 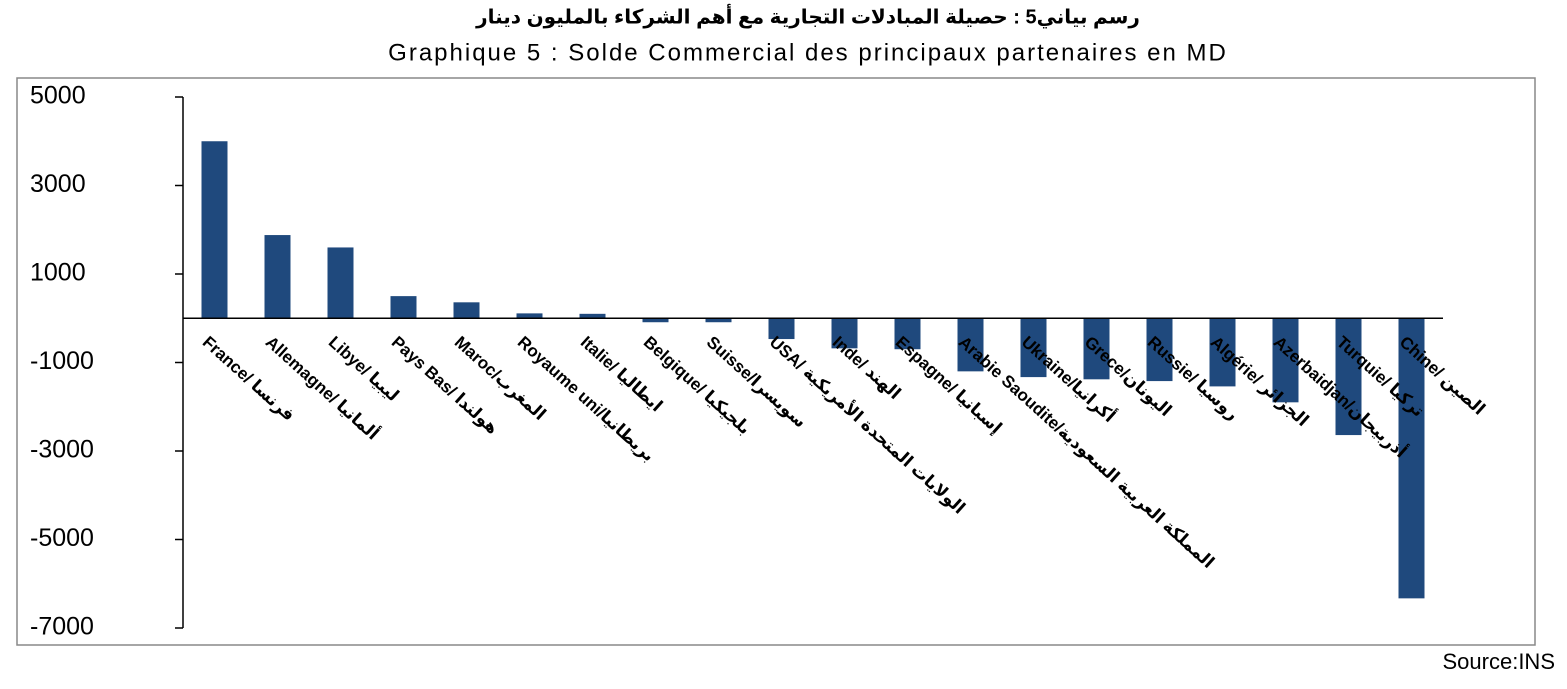 What do you see at coordinates (697, 385) in the screenshot?
I see `x-tick-label: Belgique/ بلجيكيا` at bounding box center [697, 385].